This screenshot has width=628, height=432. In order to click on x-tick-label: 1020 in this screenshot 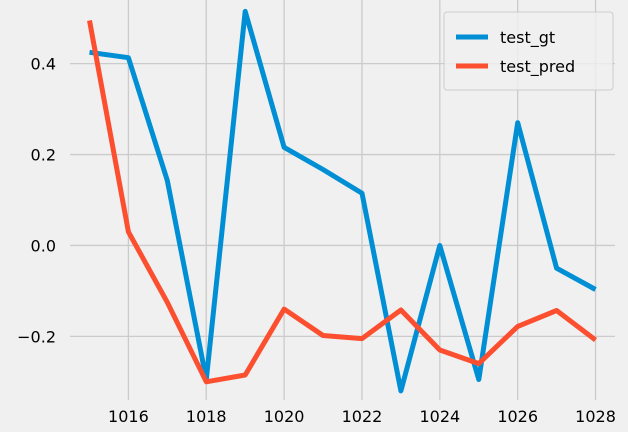, I will do `click(284, 416)`.